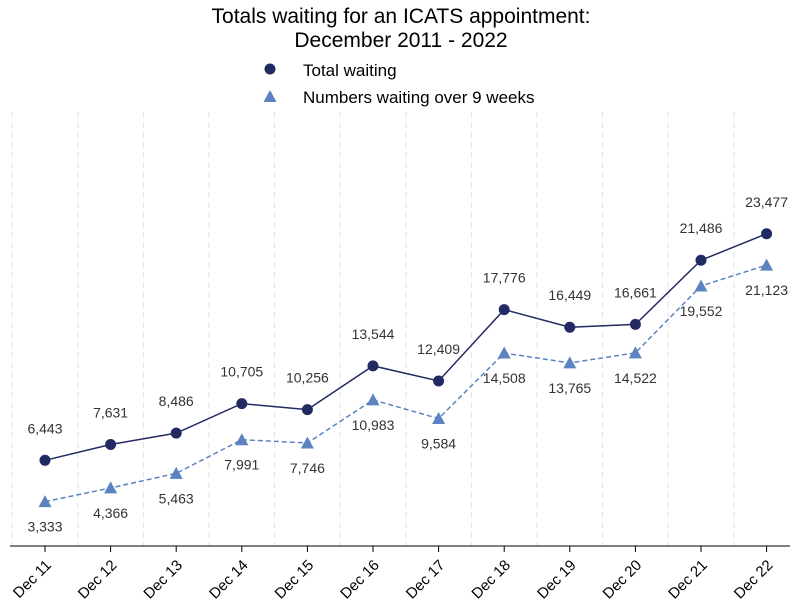 Image resolution: width=798 pixels, height=611 pixels. I want to click on x-tick-label: Dec 20, so click(623, 580).